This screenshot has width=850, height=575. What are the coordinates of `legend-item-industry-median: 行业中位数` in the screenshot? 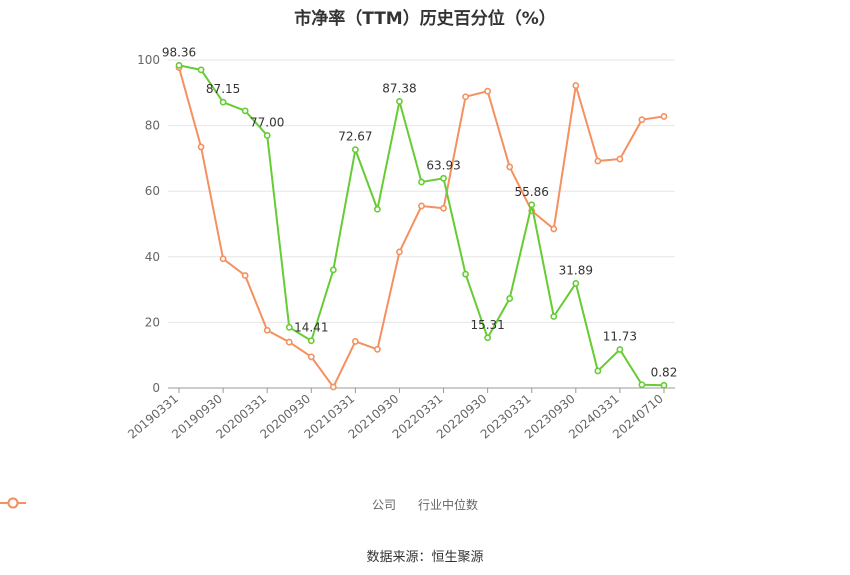 It's located at (239, 504).